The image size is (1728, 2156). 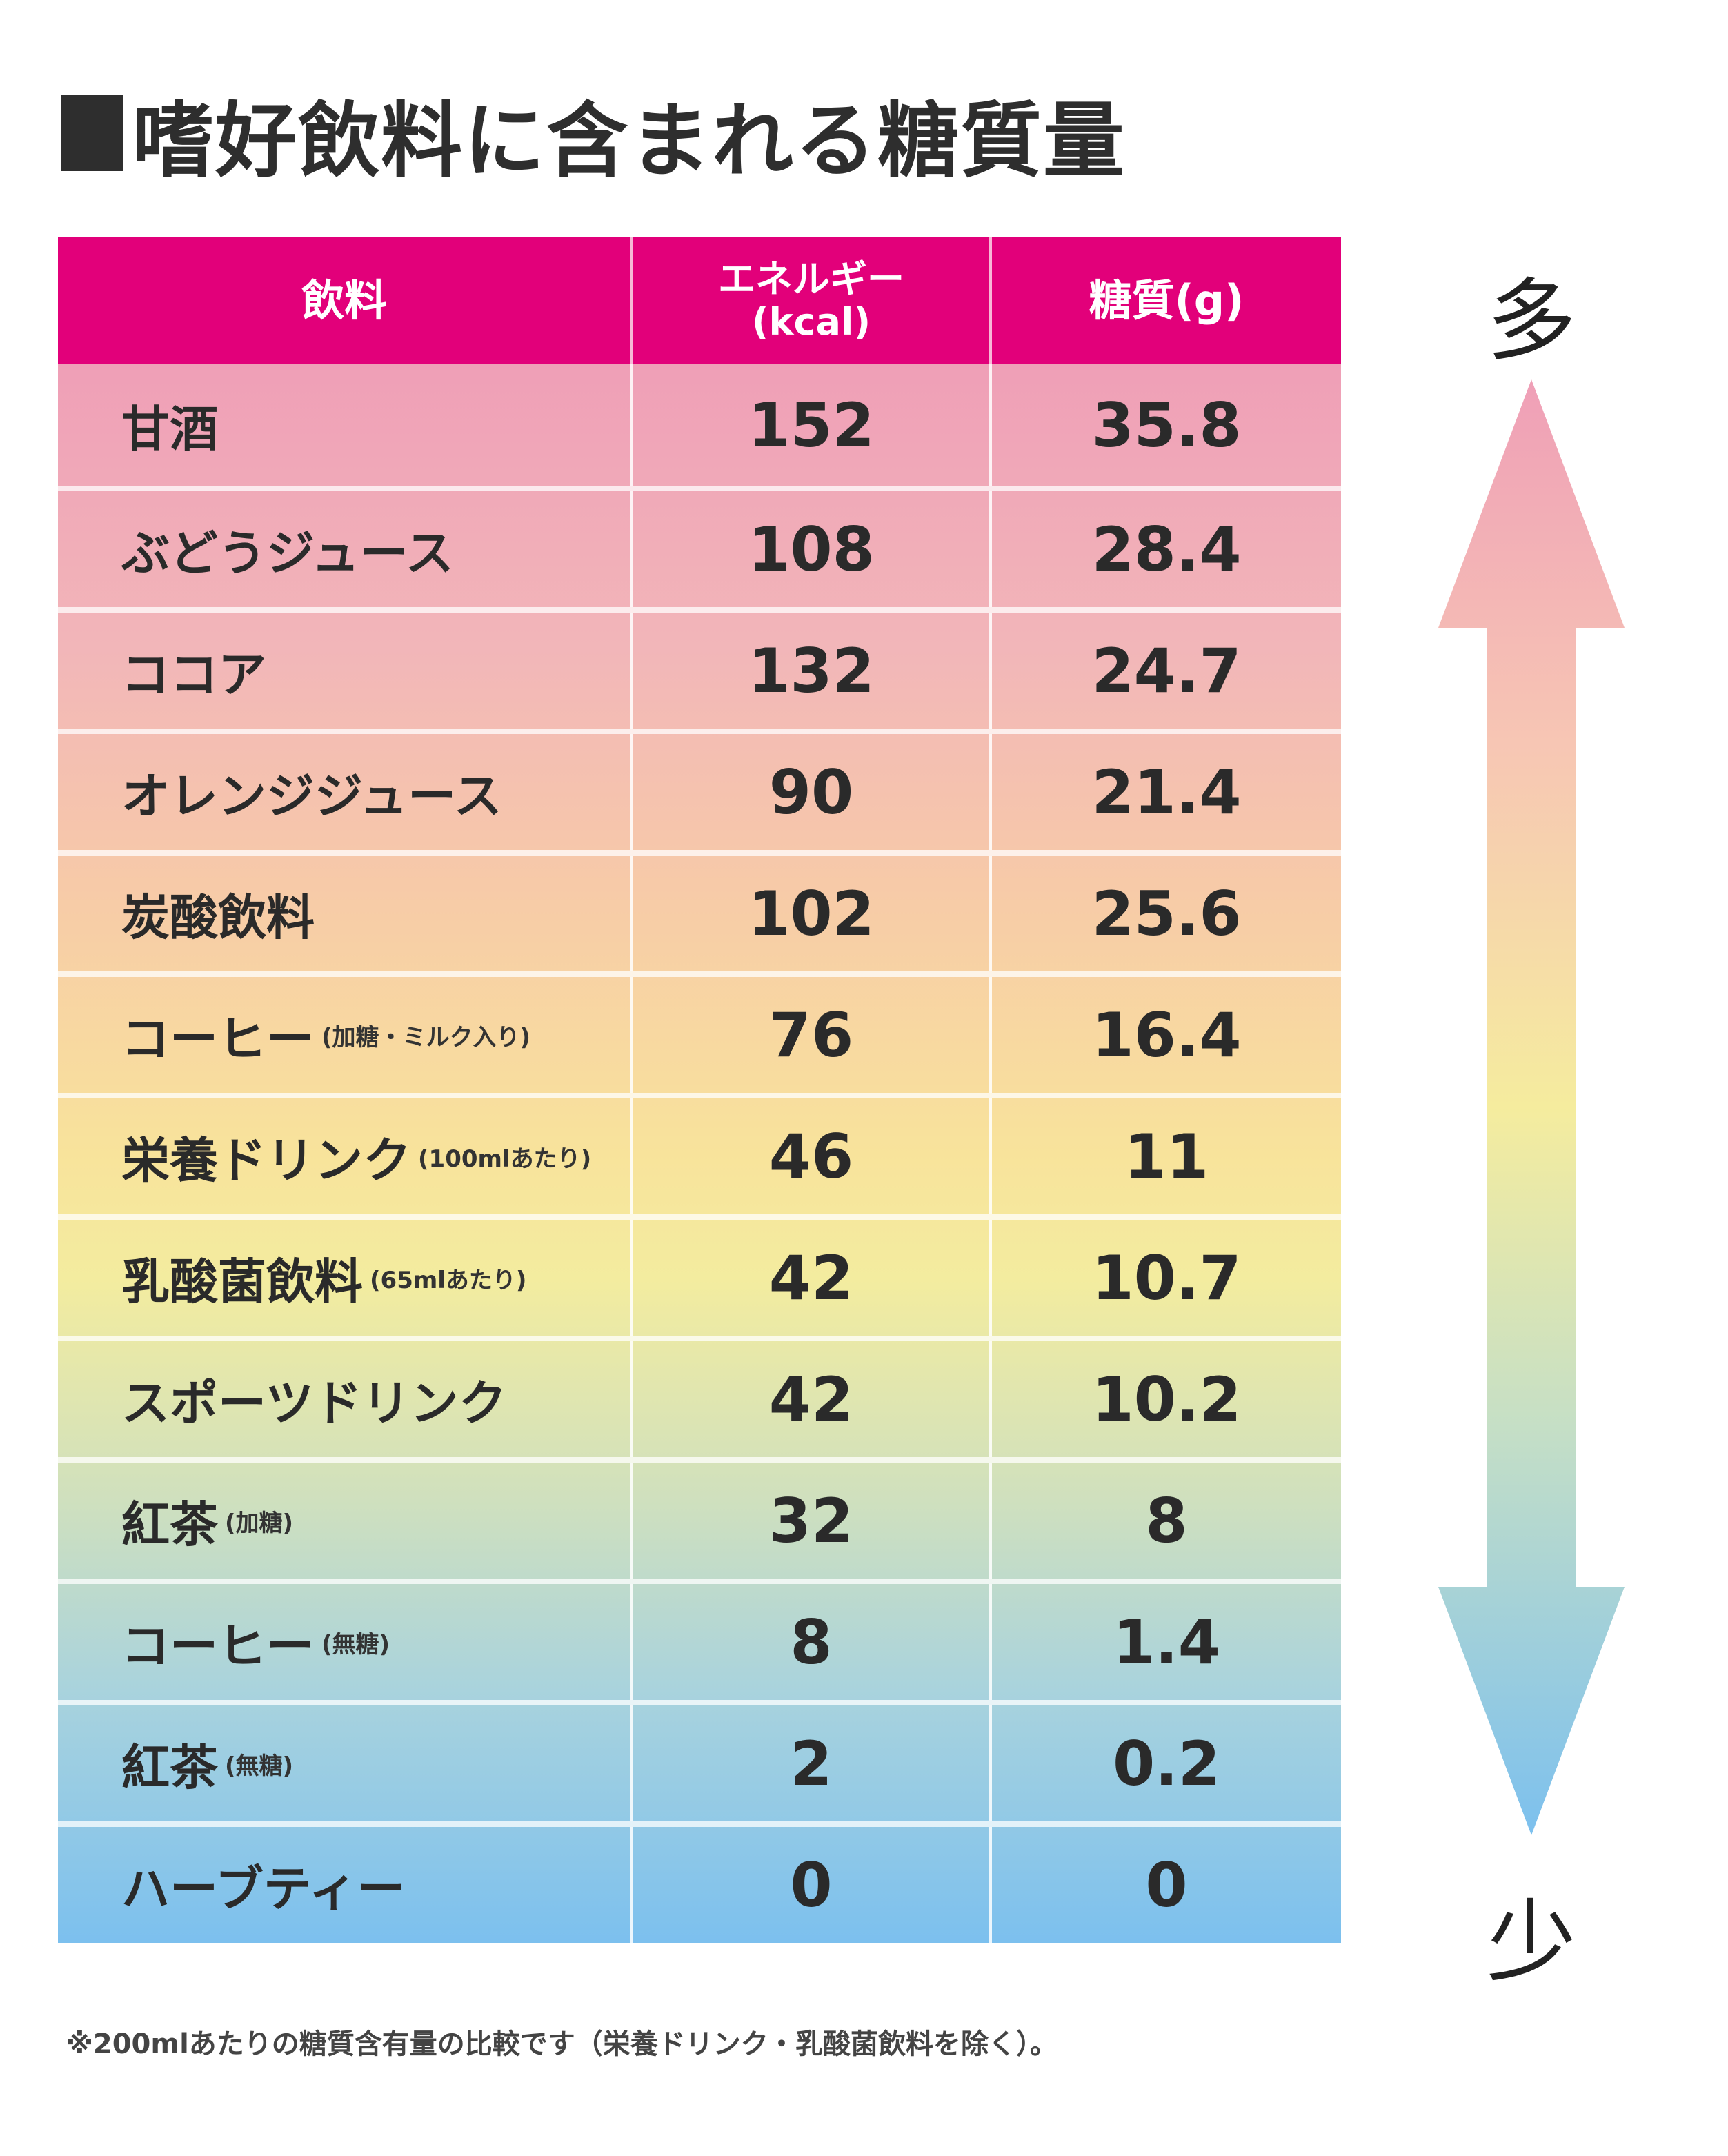 What do you see at coordinates (812, 425) in the screenshot?
I see `energy-cell: 152` at bounding box center [812, 425].